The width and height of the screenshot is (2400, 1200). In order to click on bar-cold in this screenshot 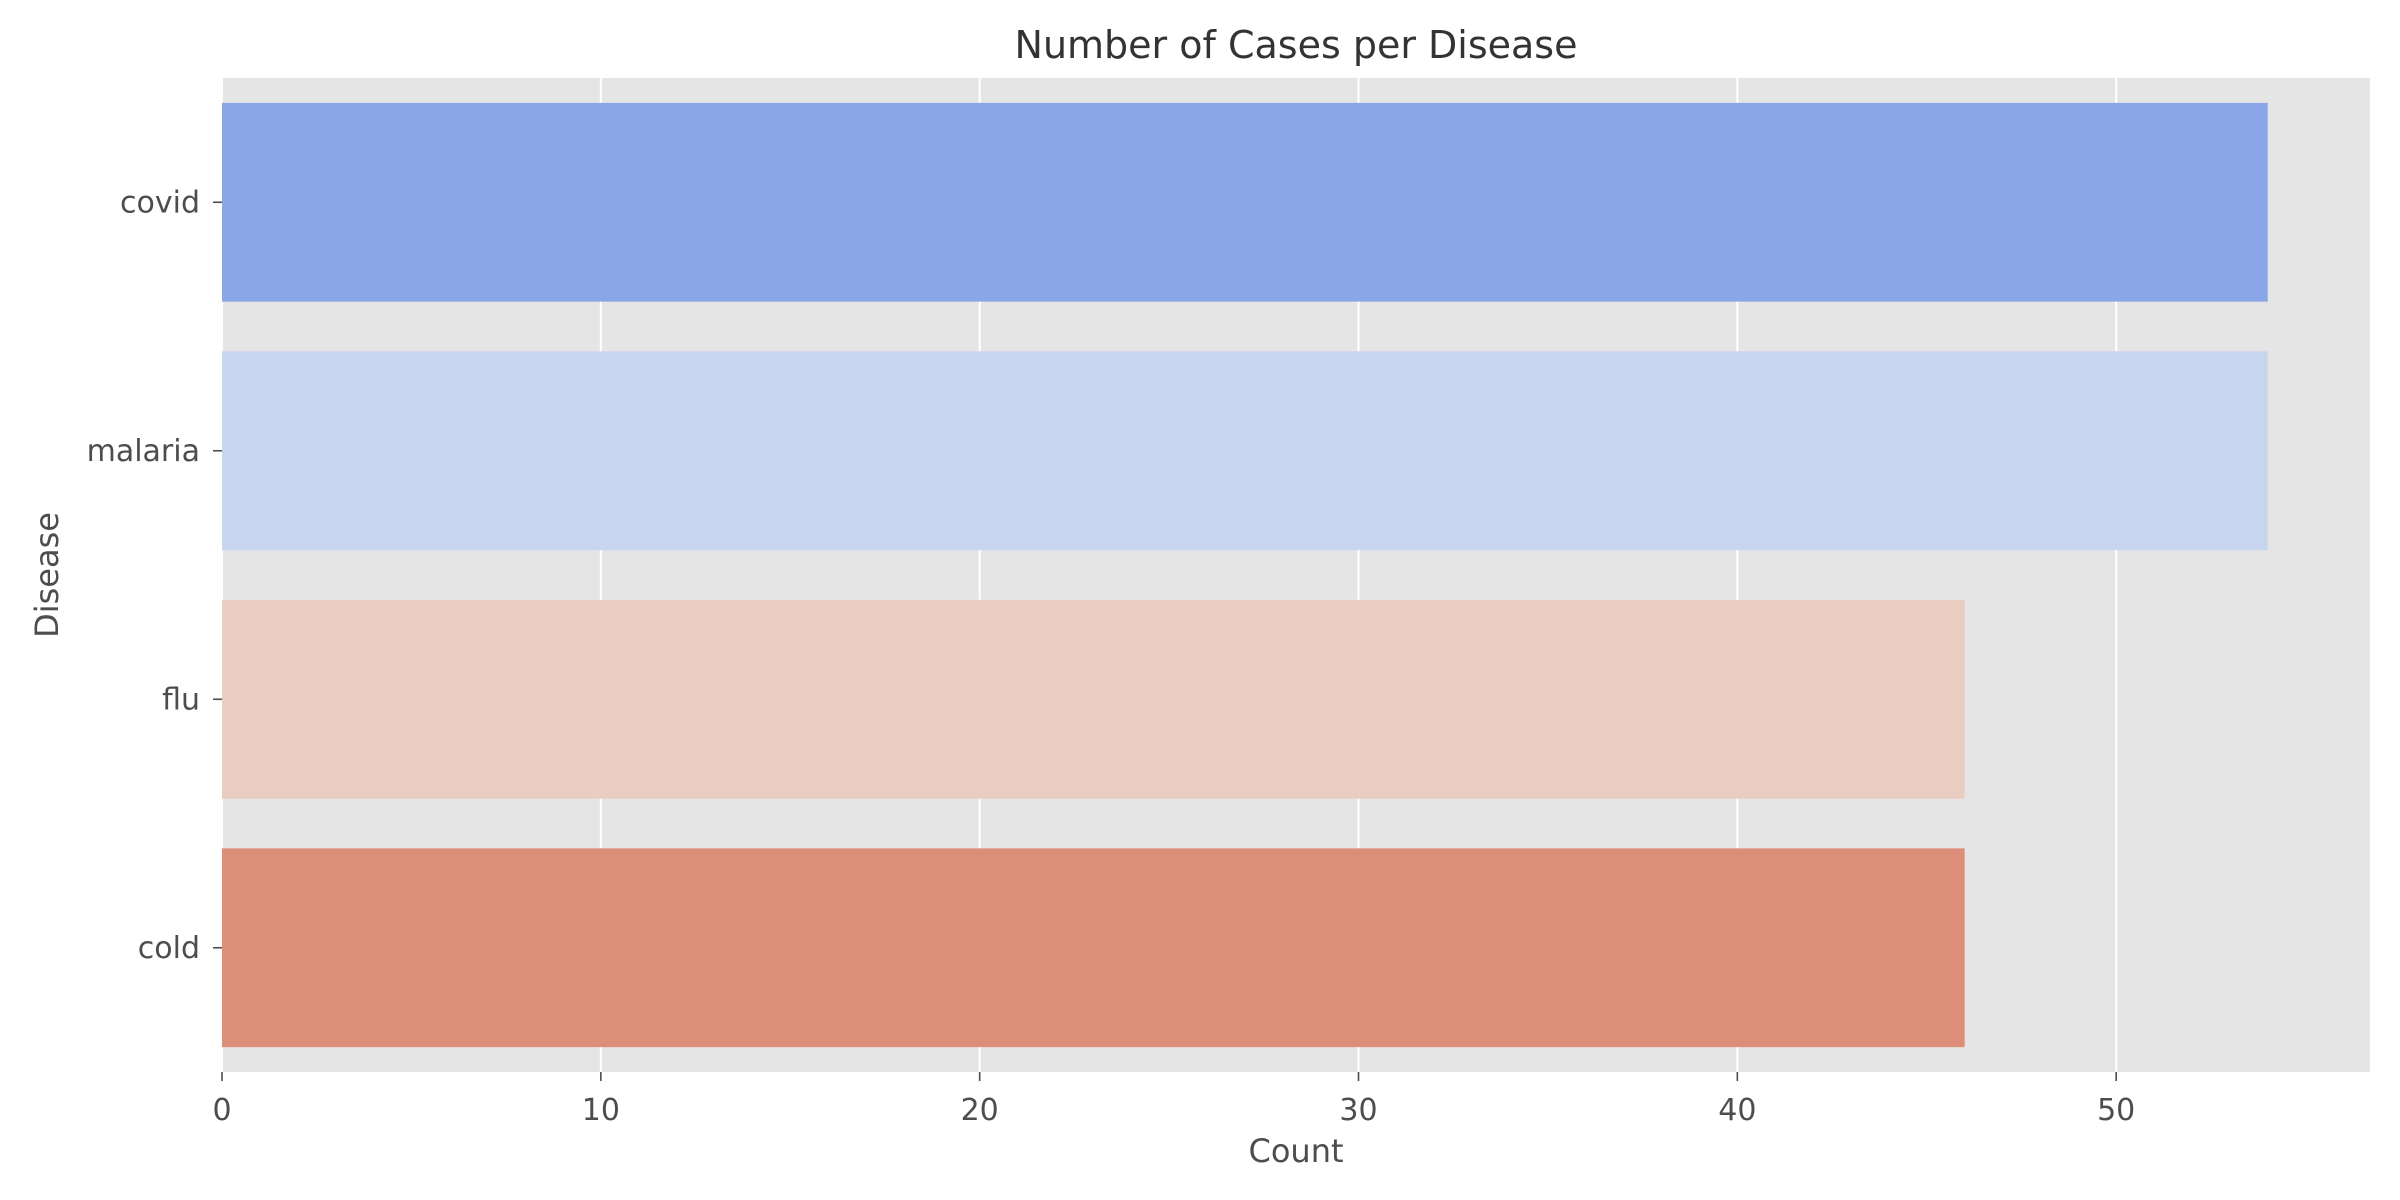, I will do `click(1093, 948)`.